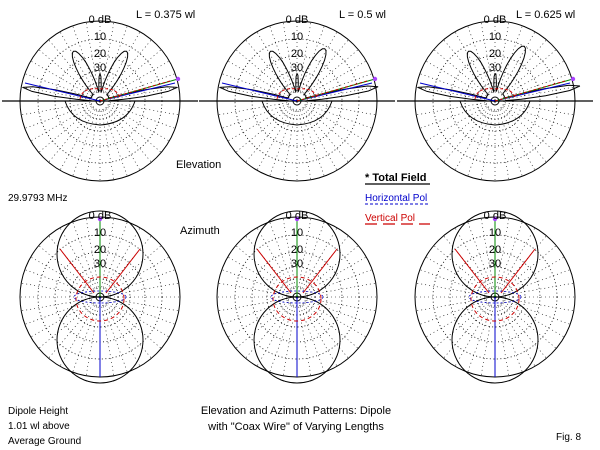 The height and width of the screenshot is (450, 600). I want to click on caption-line-2: with "Coax Wire" of Varying Lengths, so click(295, 427).